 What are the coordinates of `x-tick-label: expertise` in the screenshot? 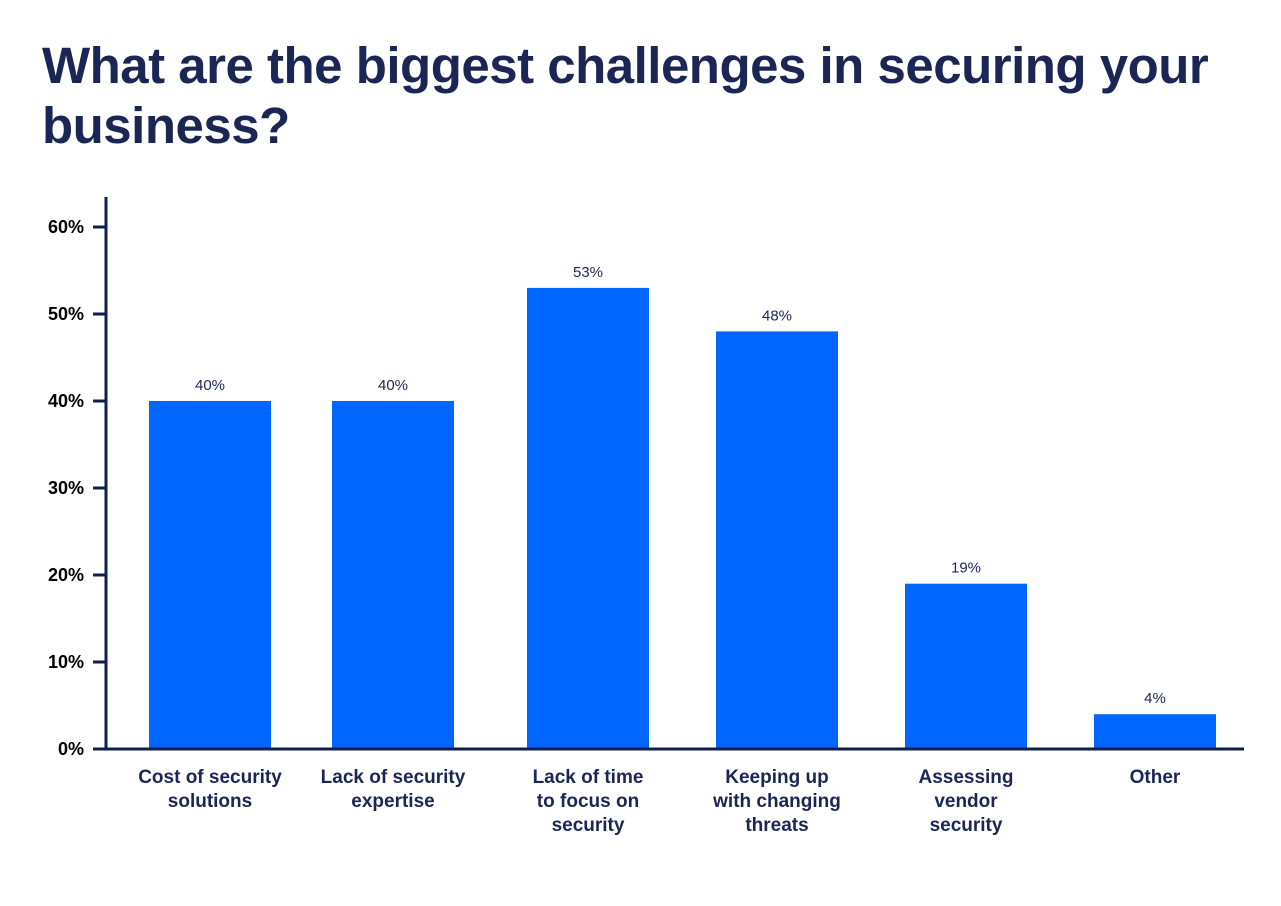 It's located at (392, 801).